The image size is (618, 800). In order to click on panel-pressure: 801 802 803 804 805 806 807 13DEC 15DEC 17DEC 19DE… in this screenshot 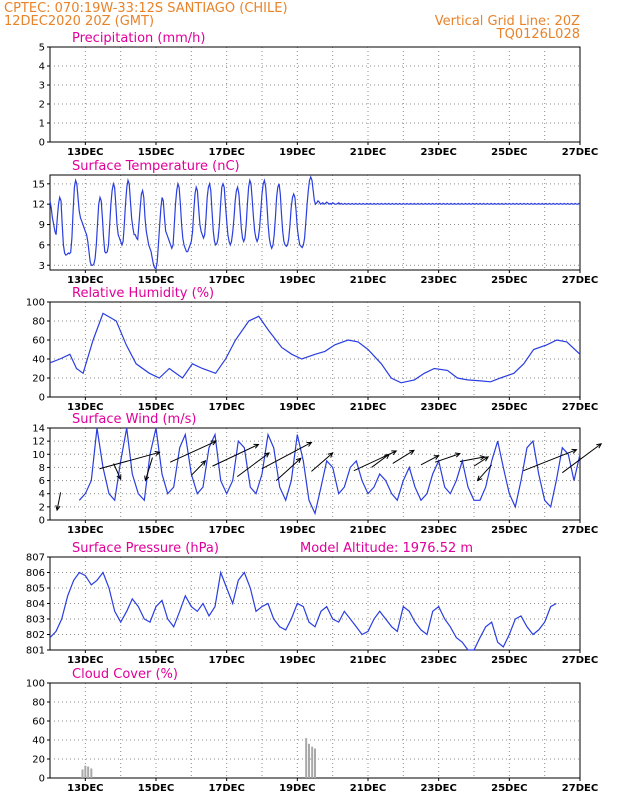, I will do `click(312, 603)`.